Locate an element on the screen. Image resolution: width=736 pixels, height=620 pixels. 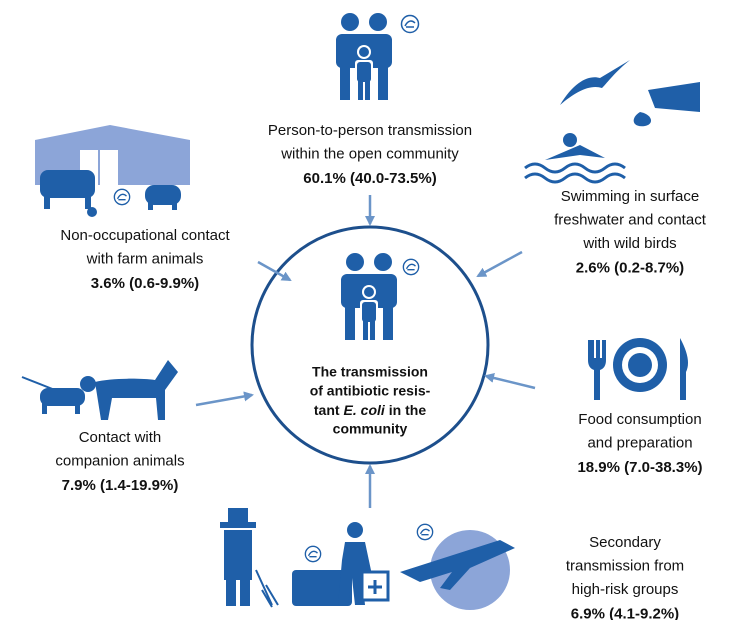
node-label: with wild birds is located at coordinates (629, 243).